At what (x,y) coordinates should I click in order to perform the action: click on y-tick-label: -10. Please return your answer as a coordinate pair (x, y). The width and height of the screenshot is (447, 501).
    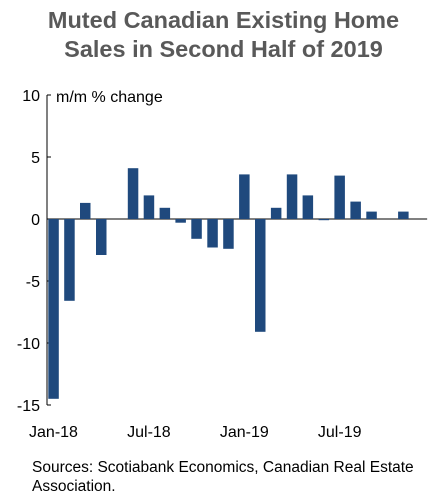
    Looking at the image, I should click on (28, 344).